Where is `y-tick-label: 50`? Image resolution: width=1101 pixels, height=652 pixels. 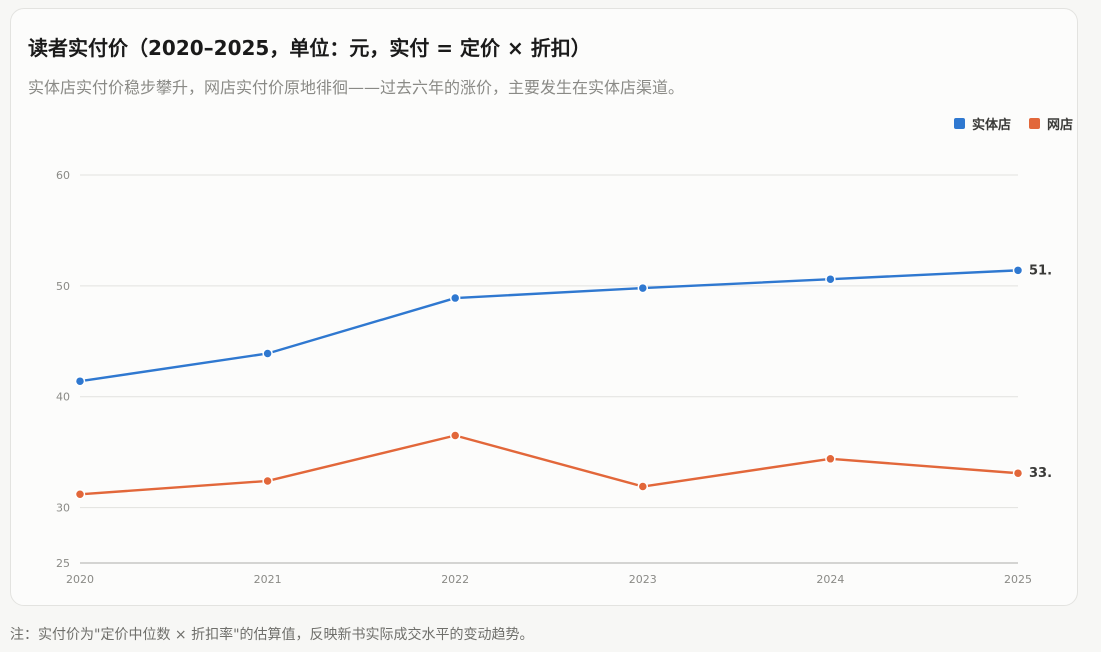
y-tick-label: 50 is located at coordinates (63, 286).